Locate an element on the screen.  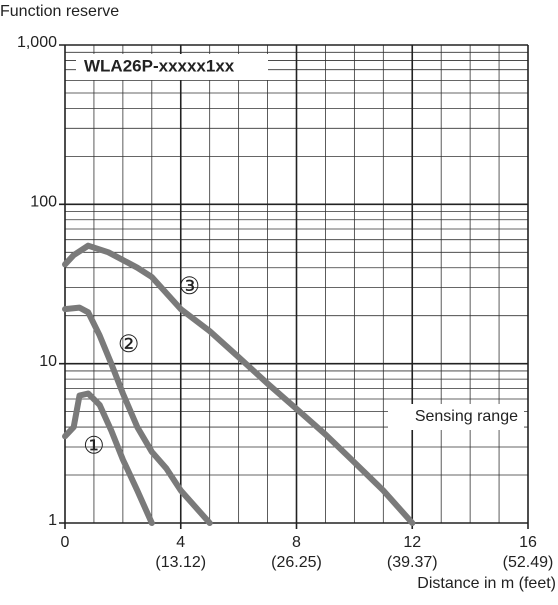
x-tick-label: 0 is located at coordinates (65, 542).